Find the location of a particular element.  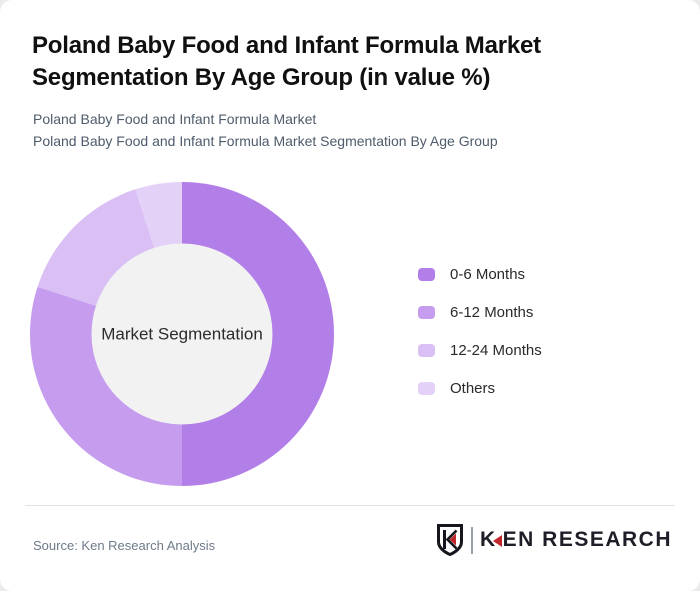

donut-hole: Market Segmentation is located at coordinates (182, 334).